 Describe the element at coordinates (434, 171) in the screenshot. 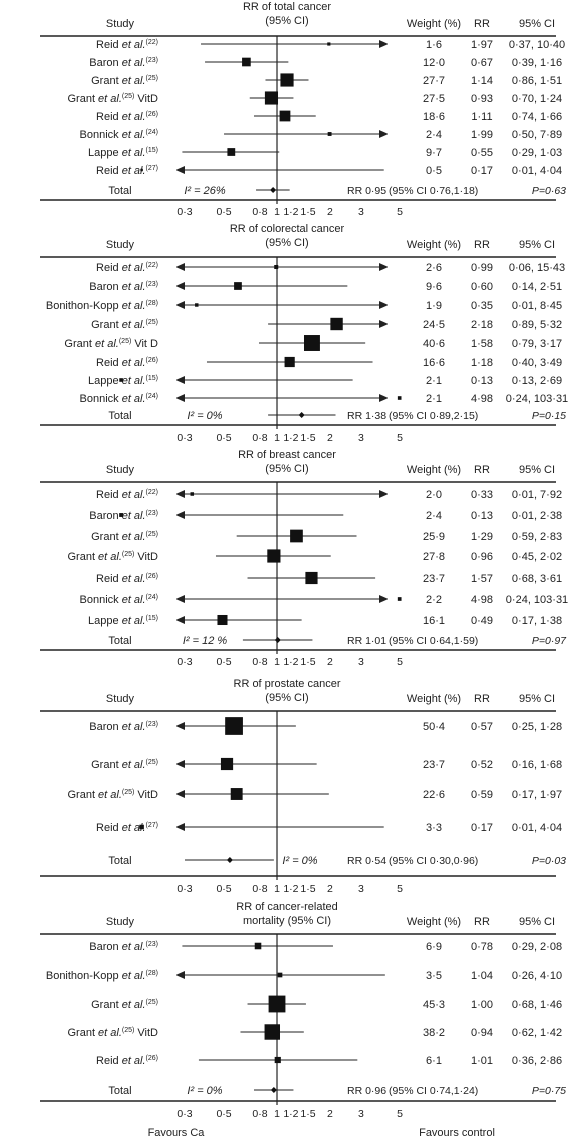

I see `weight-value: 0·5` at that location.